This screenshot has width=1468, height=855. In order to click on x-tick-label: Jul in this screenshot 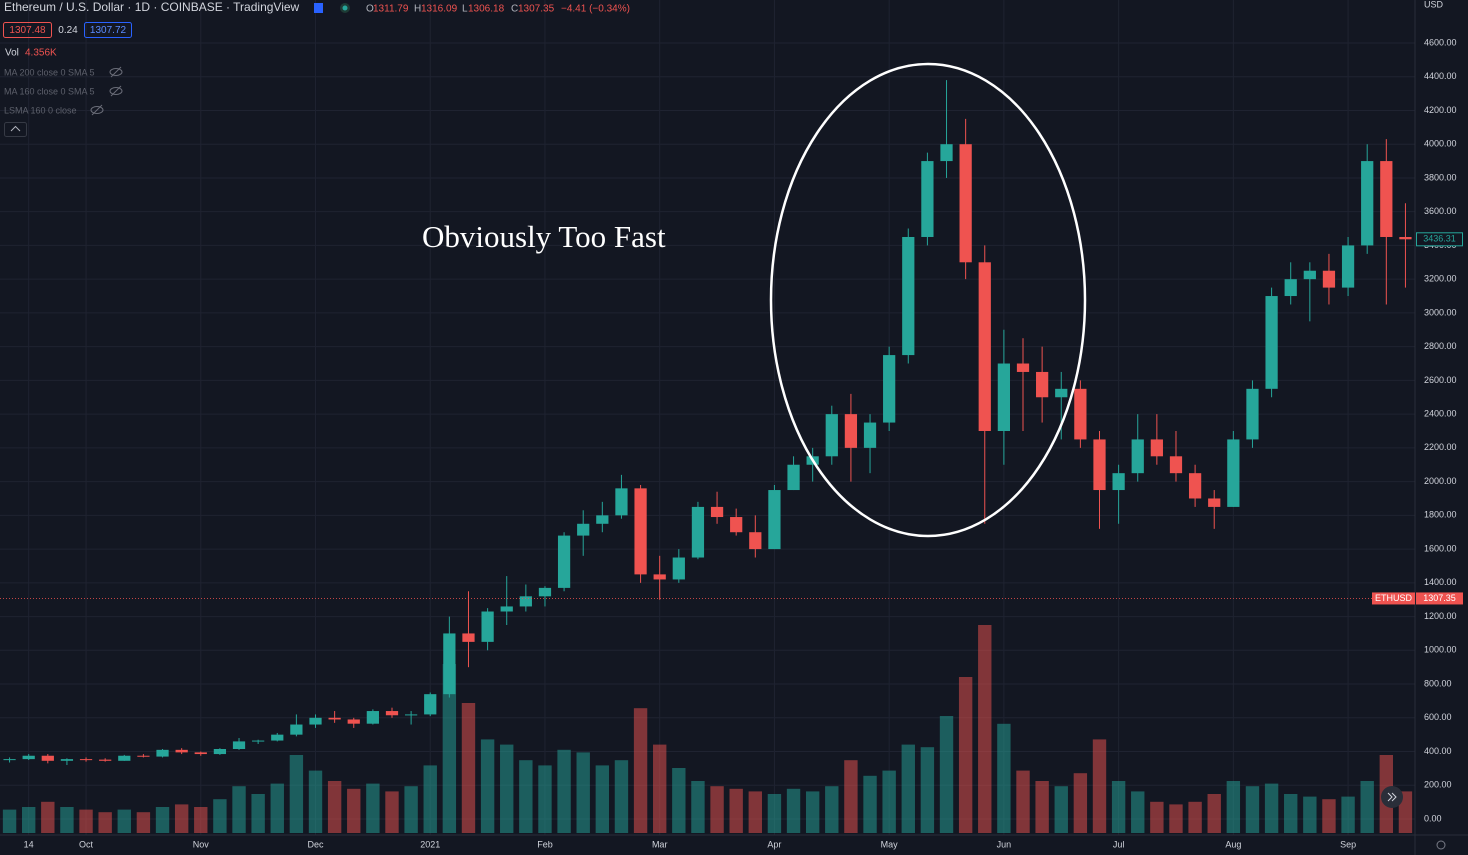, I will do `click(1119, 844)`.